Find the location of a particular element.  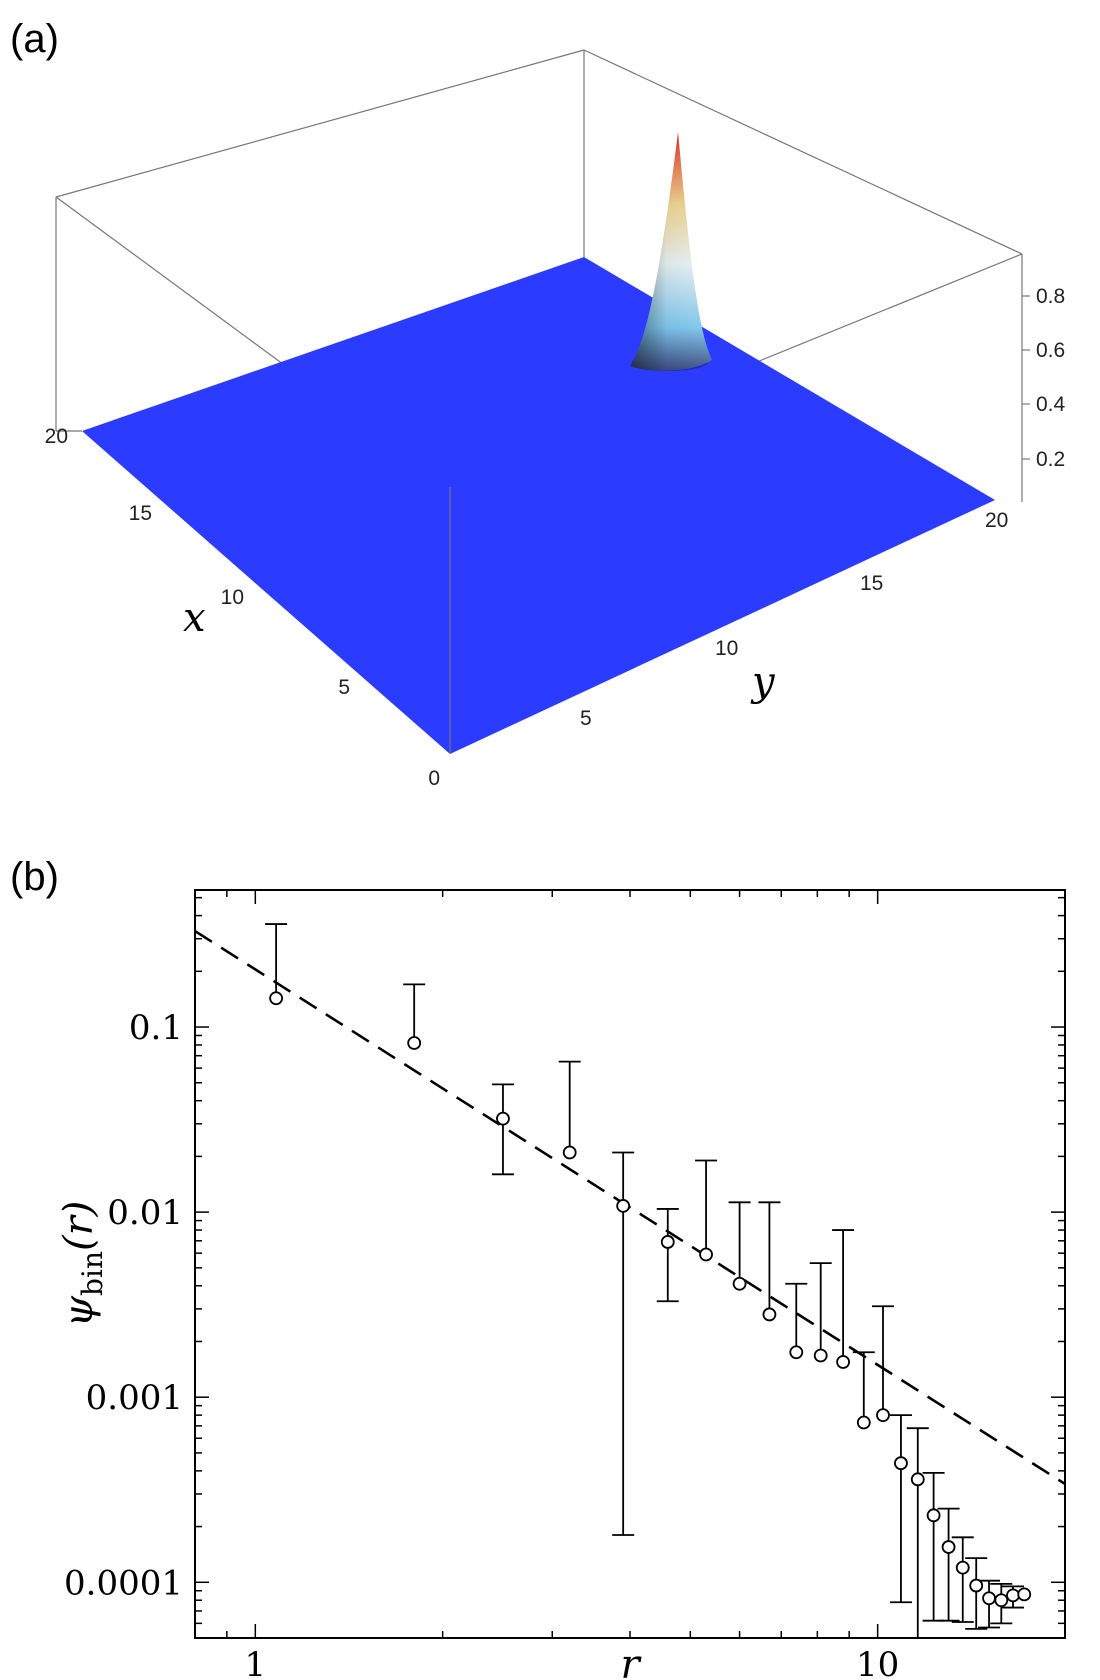

panel-b-label: (b) is located at coordinates (34, 877).